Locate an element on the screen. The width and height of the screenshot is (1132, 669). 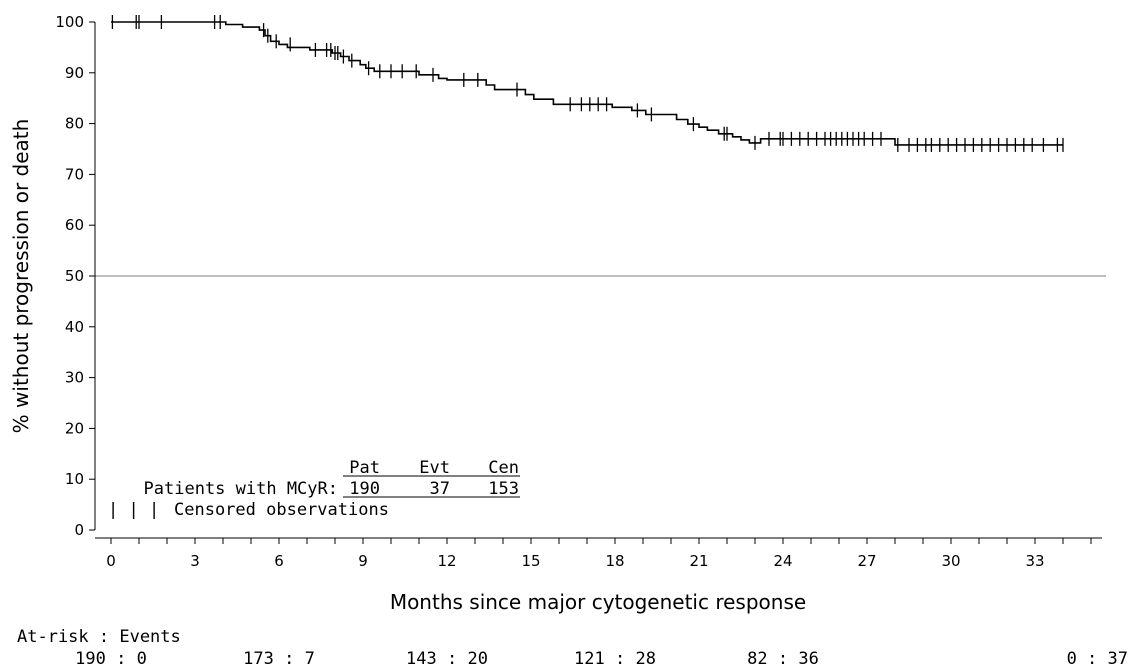
x-tick-label: 30 is located at coordinates (950, 561).